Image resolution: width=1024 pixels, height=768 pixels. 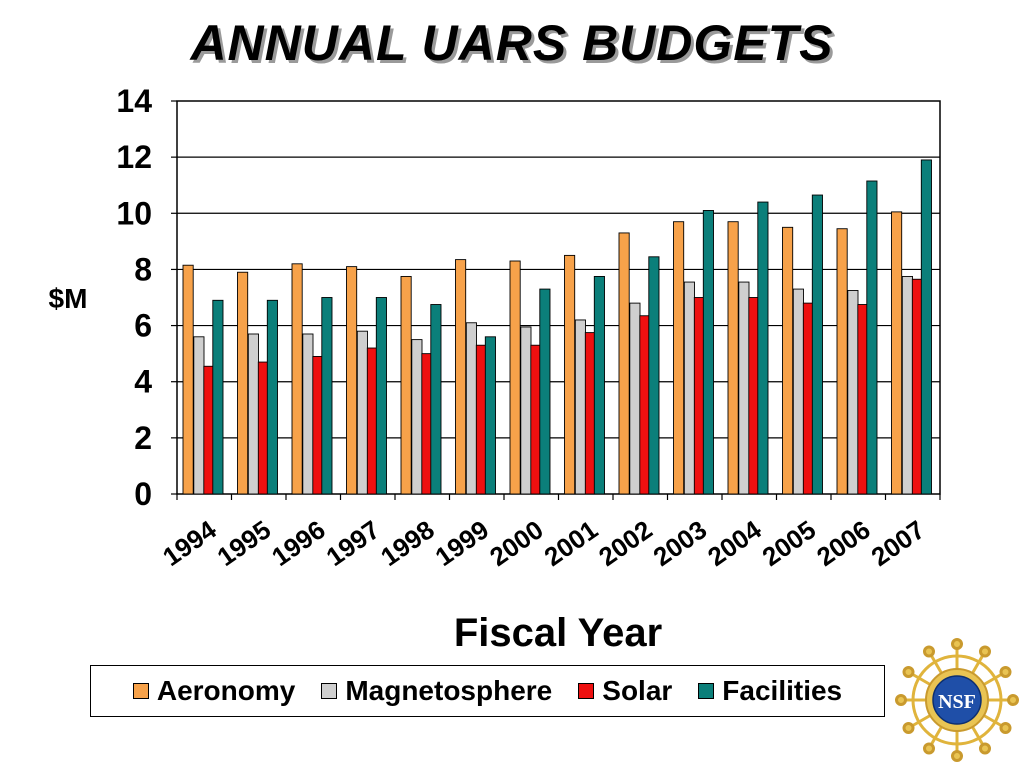 I want to click on y-tick-label: 12, so click(x=134, y=157).